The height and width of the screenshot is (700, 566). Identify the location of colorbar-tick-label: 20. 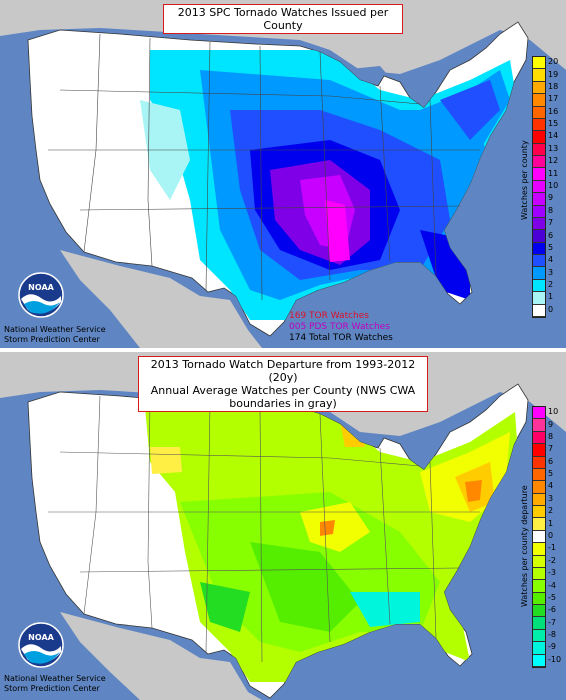
(553, 62).